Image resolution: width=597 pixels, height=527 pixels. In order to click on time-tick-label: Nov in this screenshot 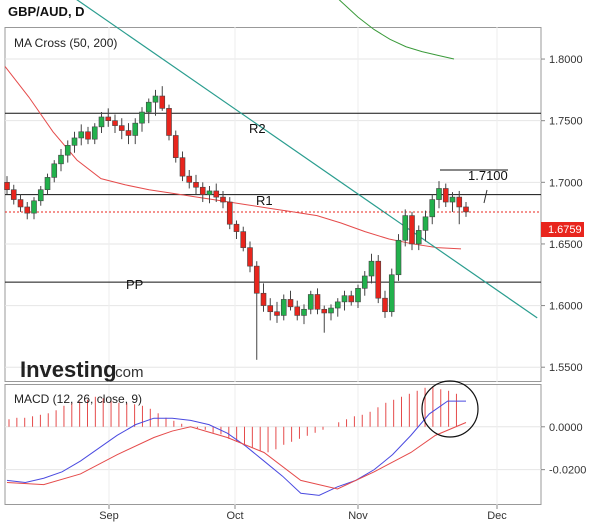, I will do `click(358, 516)`.